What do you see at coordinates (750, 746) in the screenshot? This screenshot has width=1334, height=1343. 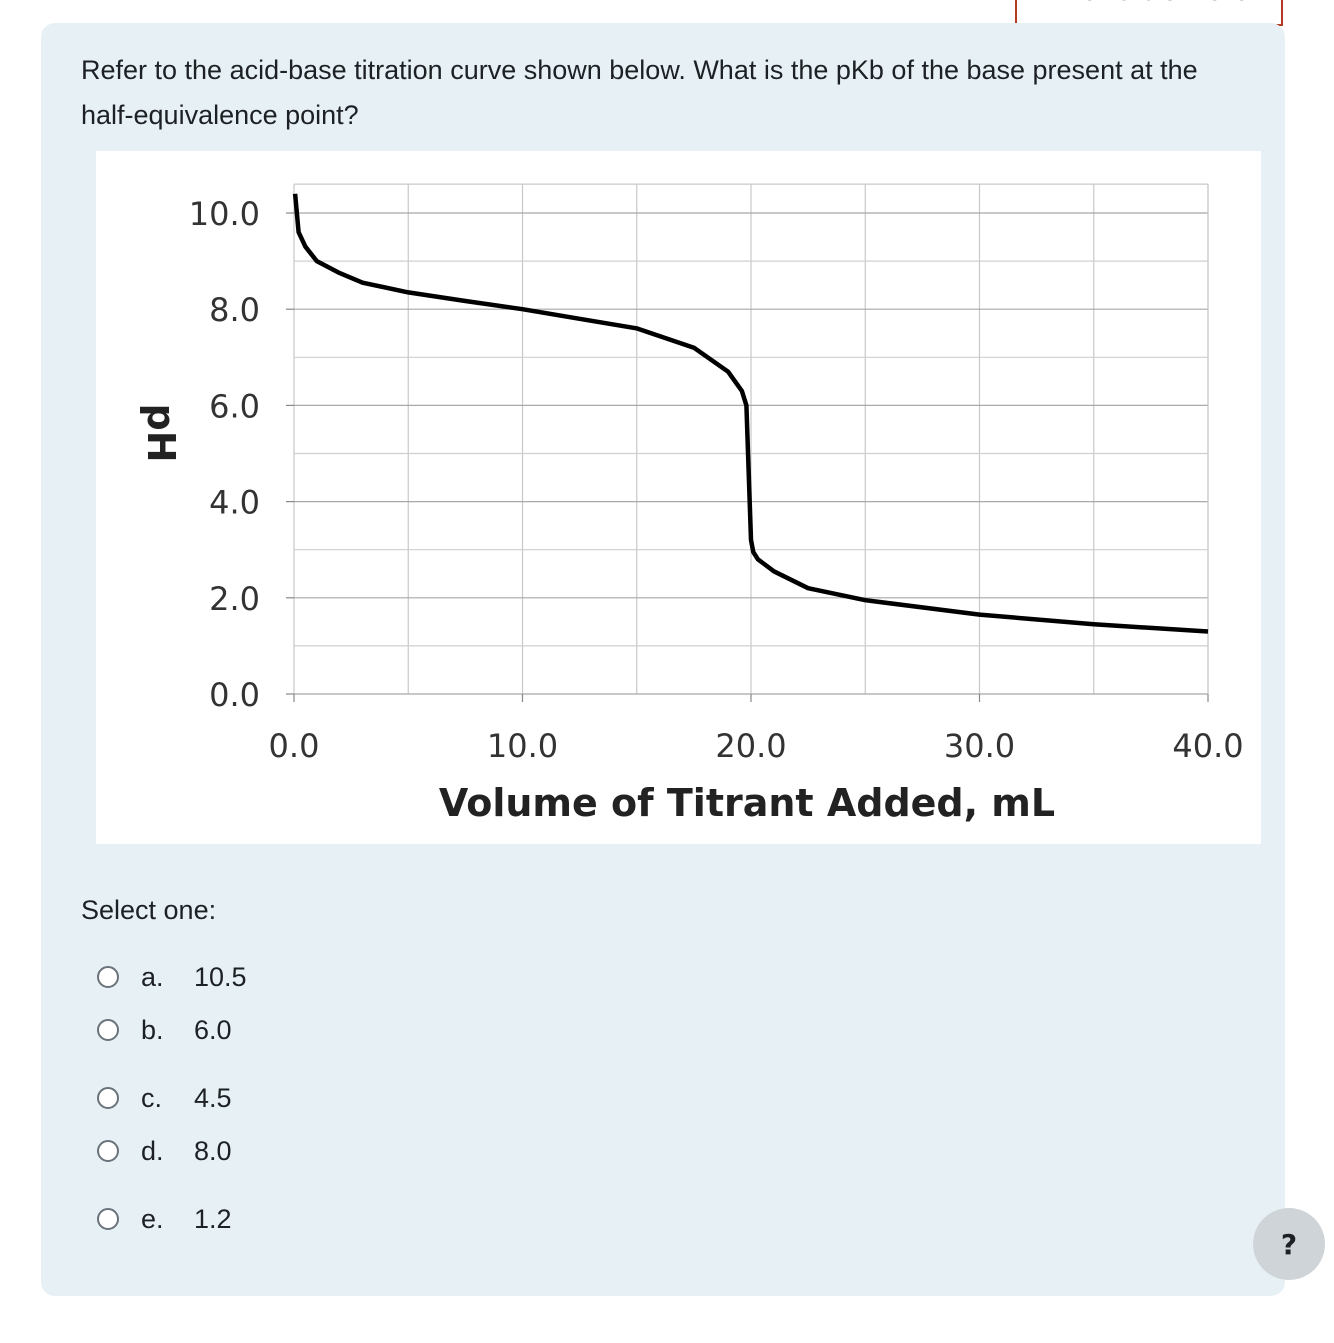 I see `x-tick-label: 20.0` at bounding box center [750, 746].